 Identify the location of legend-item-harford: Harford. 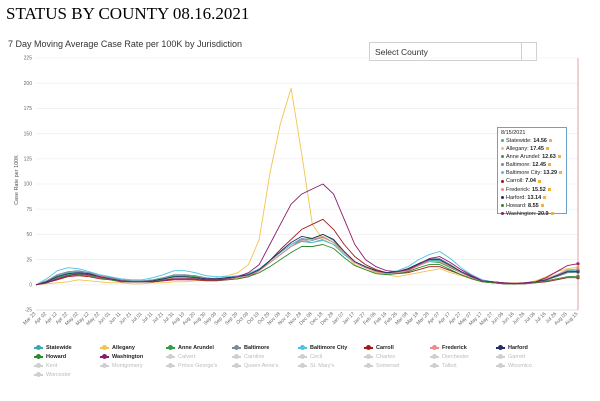
(512, 348).